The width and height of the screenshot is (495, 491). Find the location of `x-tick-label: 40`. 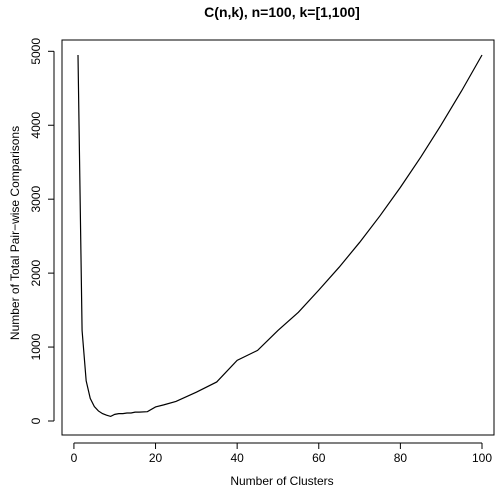

x-tick-label: 40 is located at coordinates (237, 458).